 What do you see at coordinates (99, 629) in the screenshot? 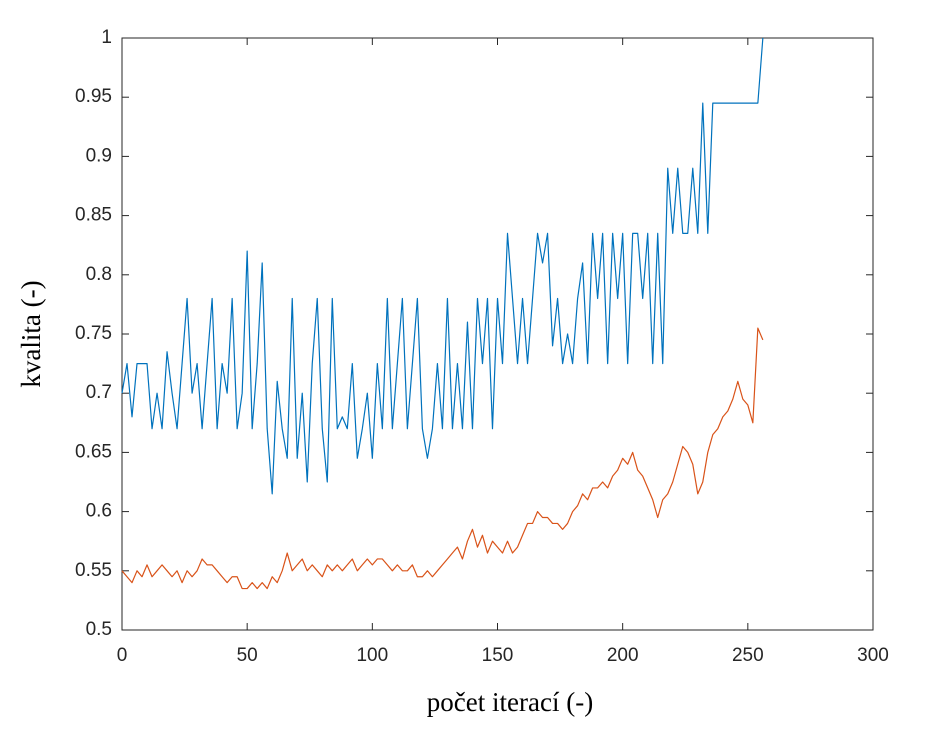
I see `y-tick-label: 0.5` at bounding box center [99, 629].